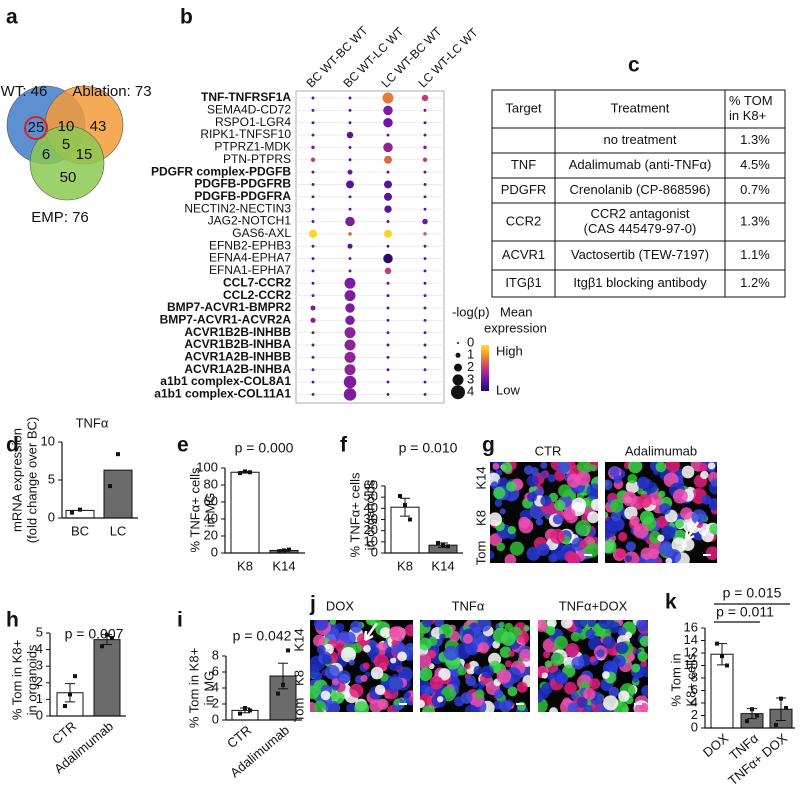 This screenshot has height=787, width=800. What do you see at coordinates (515, 327) in the screenshot?
I see `color-legend-title: expression` at bounding box center [515, 327].